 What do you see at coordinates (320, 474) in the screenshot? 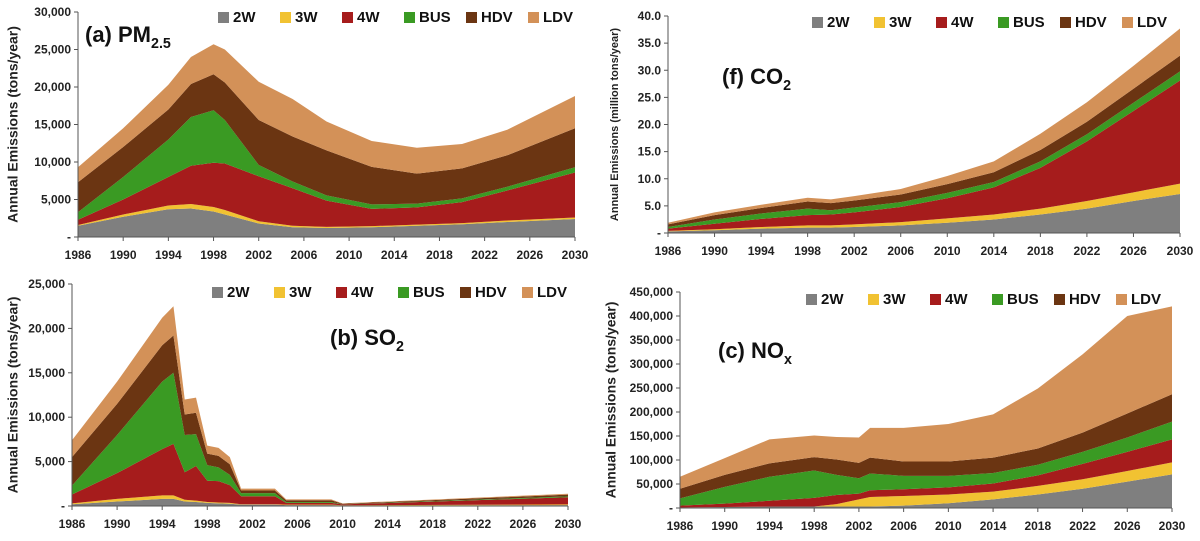
I see `area-so2-4w` at bounding box center [320, 474].